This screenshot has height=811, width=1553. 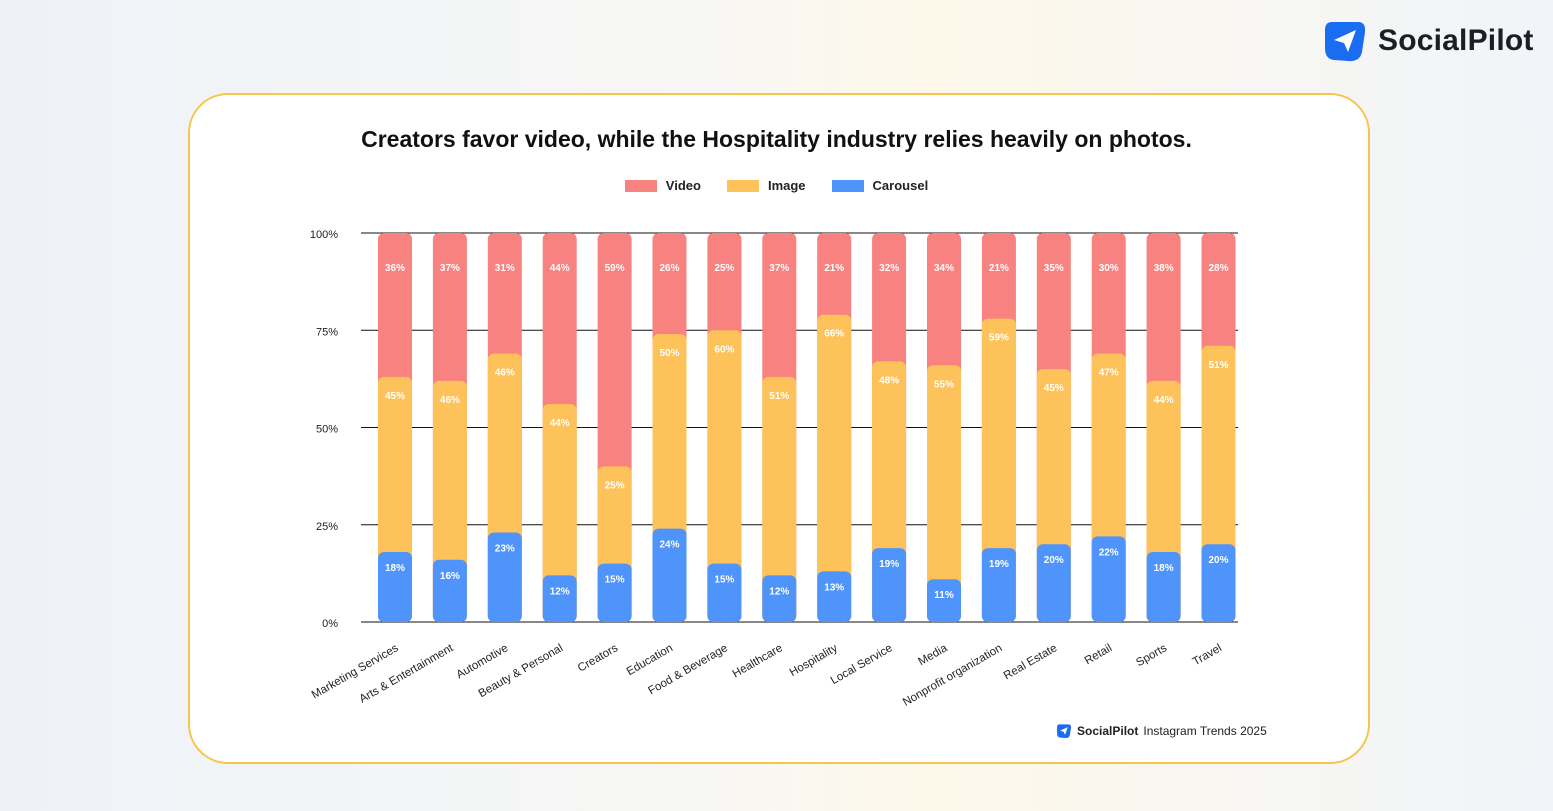 What do you see at coordinates (330, 624) in the screenshot?
I see `y-tick-label: 0%` at bounding box center [330, 624].